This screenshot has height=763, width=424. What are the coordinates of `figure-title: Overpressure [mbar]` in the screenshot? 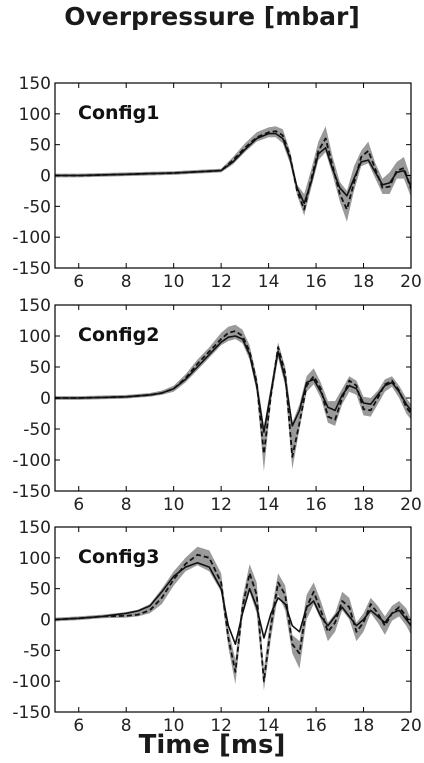 It's located at (212, 16).